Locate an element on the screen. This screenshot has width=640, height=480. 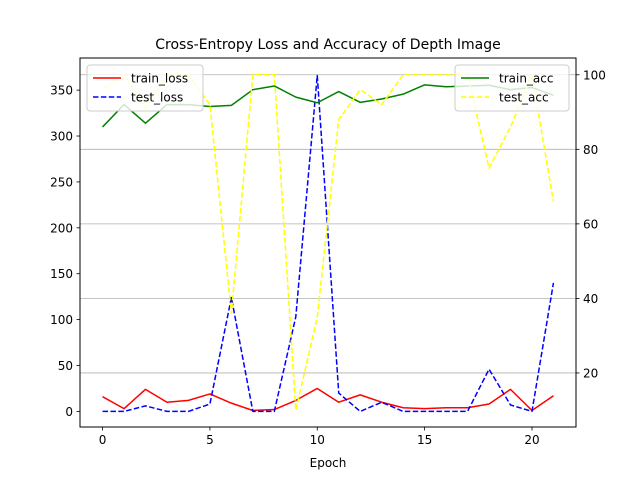
left-y-tick-label: 100 is located at coordinates (61, 320).